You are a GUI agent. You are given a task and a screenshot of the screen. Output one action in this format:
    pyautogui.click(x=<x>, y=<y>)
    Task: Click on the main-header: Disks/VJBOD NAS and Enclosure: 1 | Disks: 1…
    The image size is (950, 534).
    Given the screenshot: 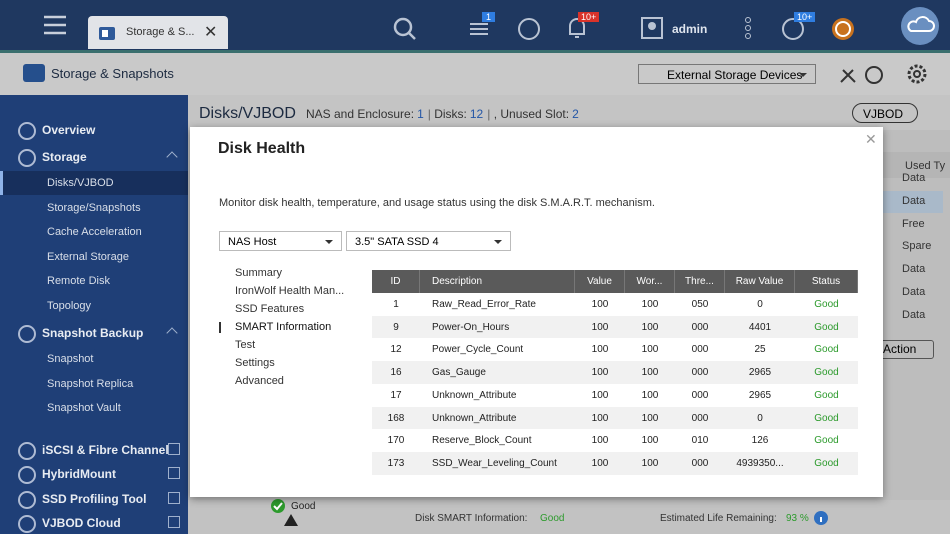 What is the action you would take?
    pyautogui.click(x=569, y=112)
    